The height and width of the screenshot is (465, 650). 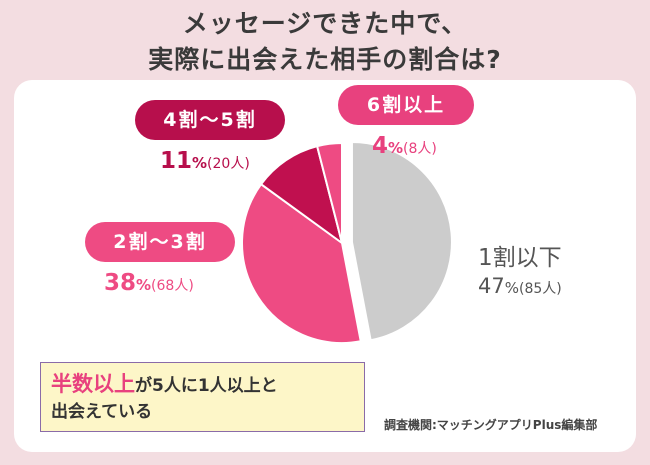 I want to click on pct-value: 11, so click(x=176, y=161).